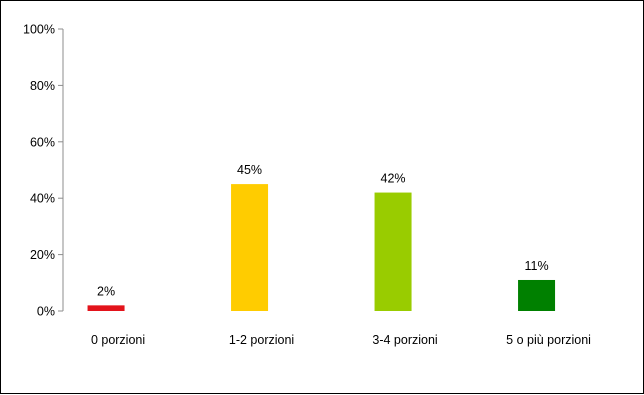  Describe the element at coordinates (404, 340) in the screenshot. I see `category-label: 3-4 porzioni` at that location.